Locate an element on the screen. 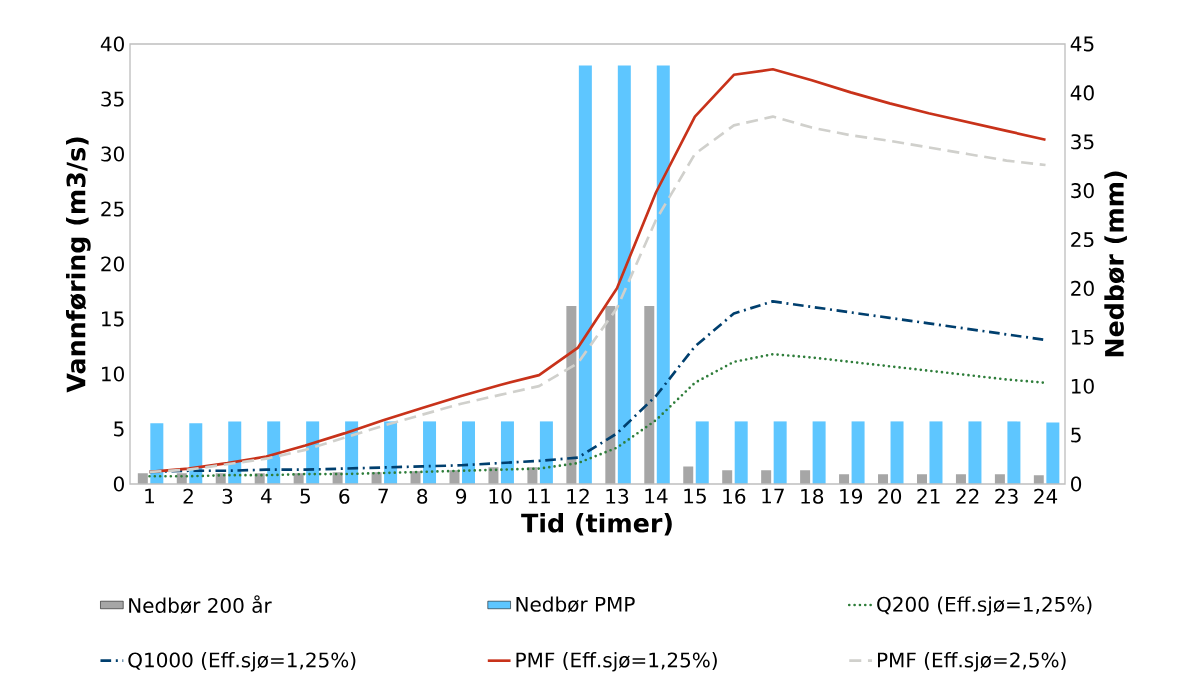  x-tick-label: 4 is located at coordinates (266, 496).